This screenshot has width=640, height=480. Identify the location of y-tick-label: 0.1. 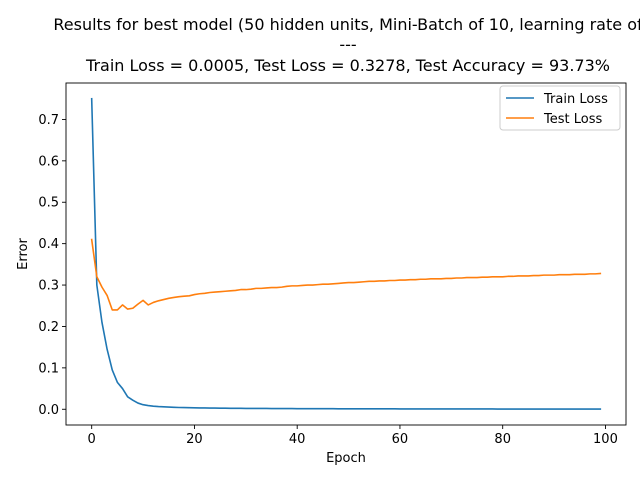
(48, 368).